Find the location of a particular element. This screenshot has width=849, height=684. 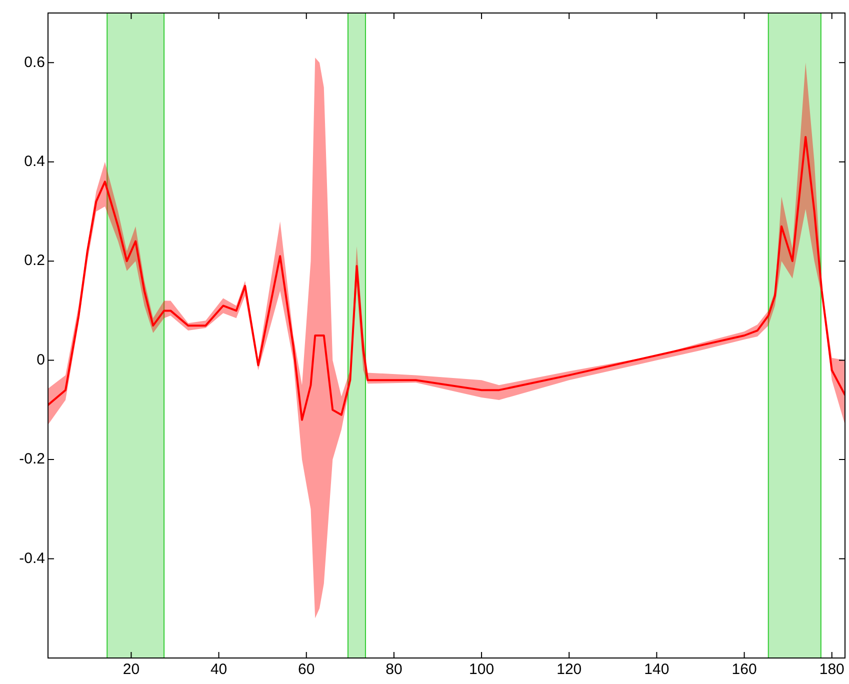

x-tick-label: 140 is located at coordinates (657, 669).